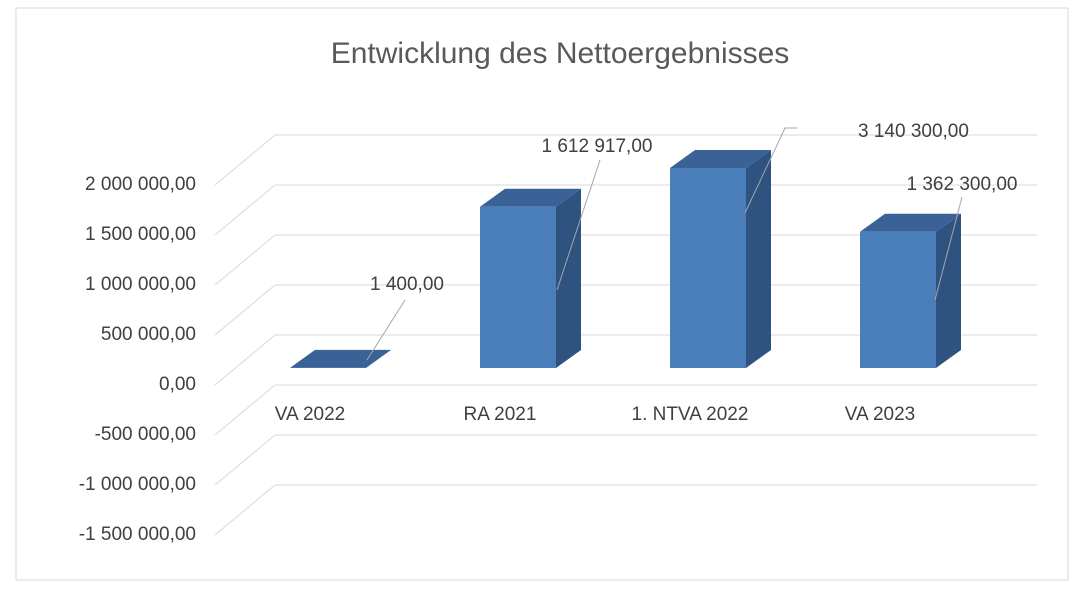  Describe the element at coordinates (148, 334) in the screenshot. I see `y-tick-label: 500 000,00` at that location.